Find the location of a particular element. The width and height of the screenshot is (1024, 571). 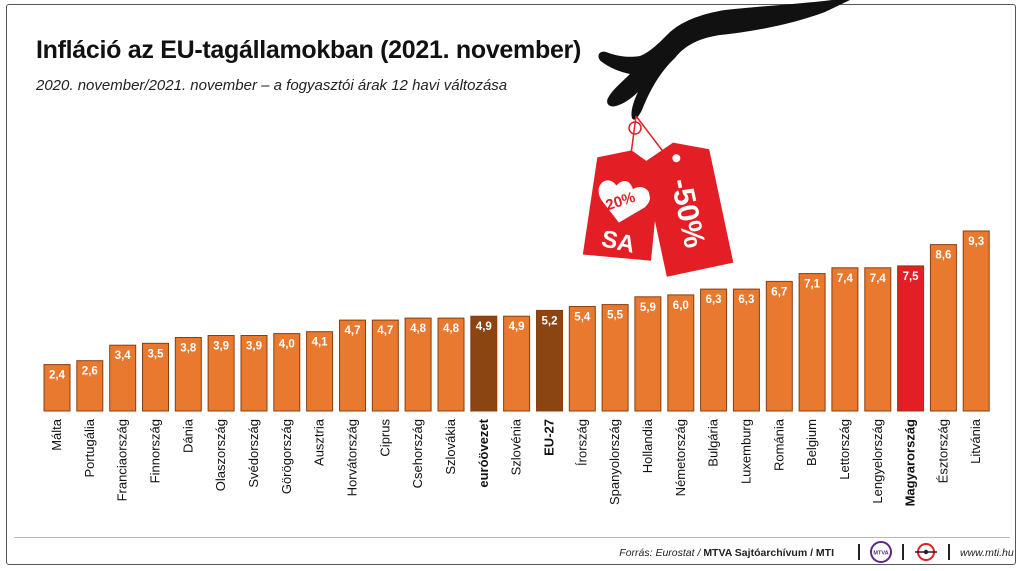

category-label: Franciaország is located at coordinates (122, 460).